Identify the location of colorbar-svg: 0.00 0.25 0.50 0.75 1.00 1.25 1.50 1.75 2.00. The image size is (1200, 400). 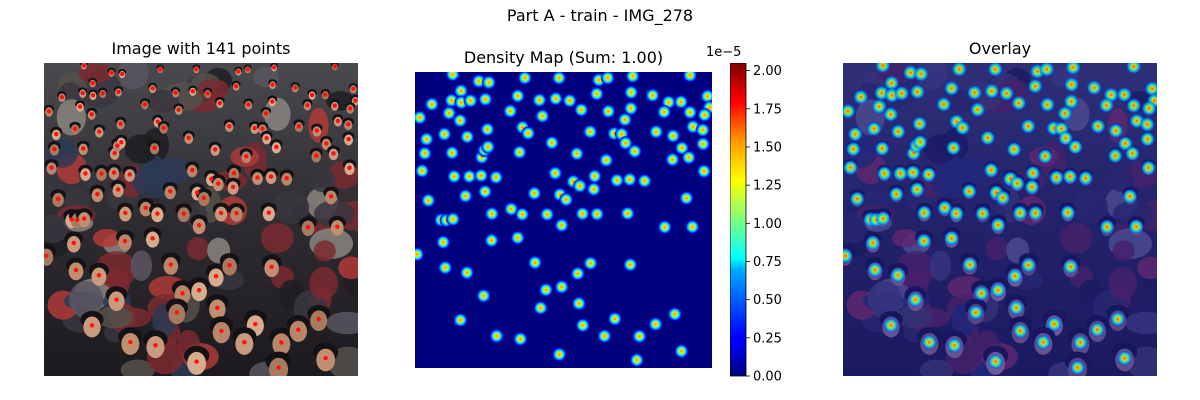
(755, 223).